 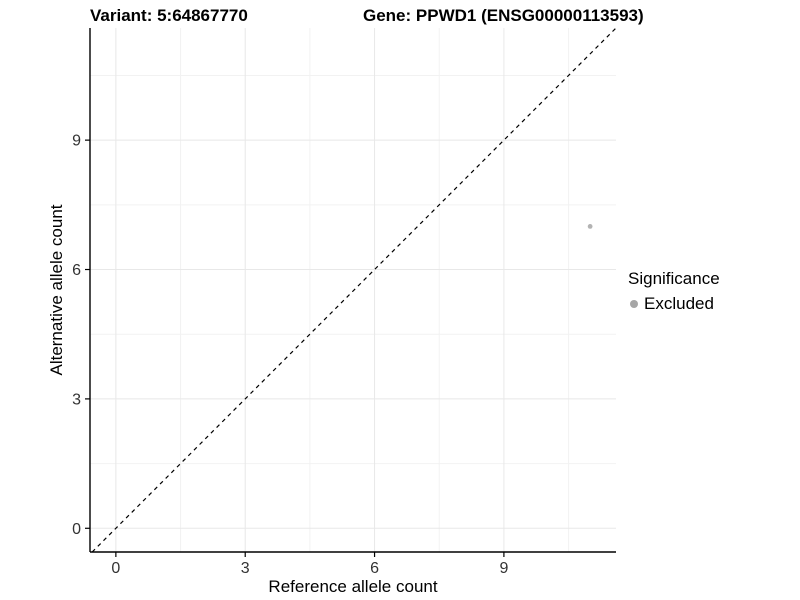 What do you see at coordinates (590, 226) in the screenshot?
I see `data-point` at bounding box center [590, 226].